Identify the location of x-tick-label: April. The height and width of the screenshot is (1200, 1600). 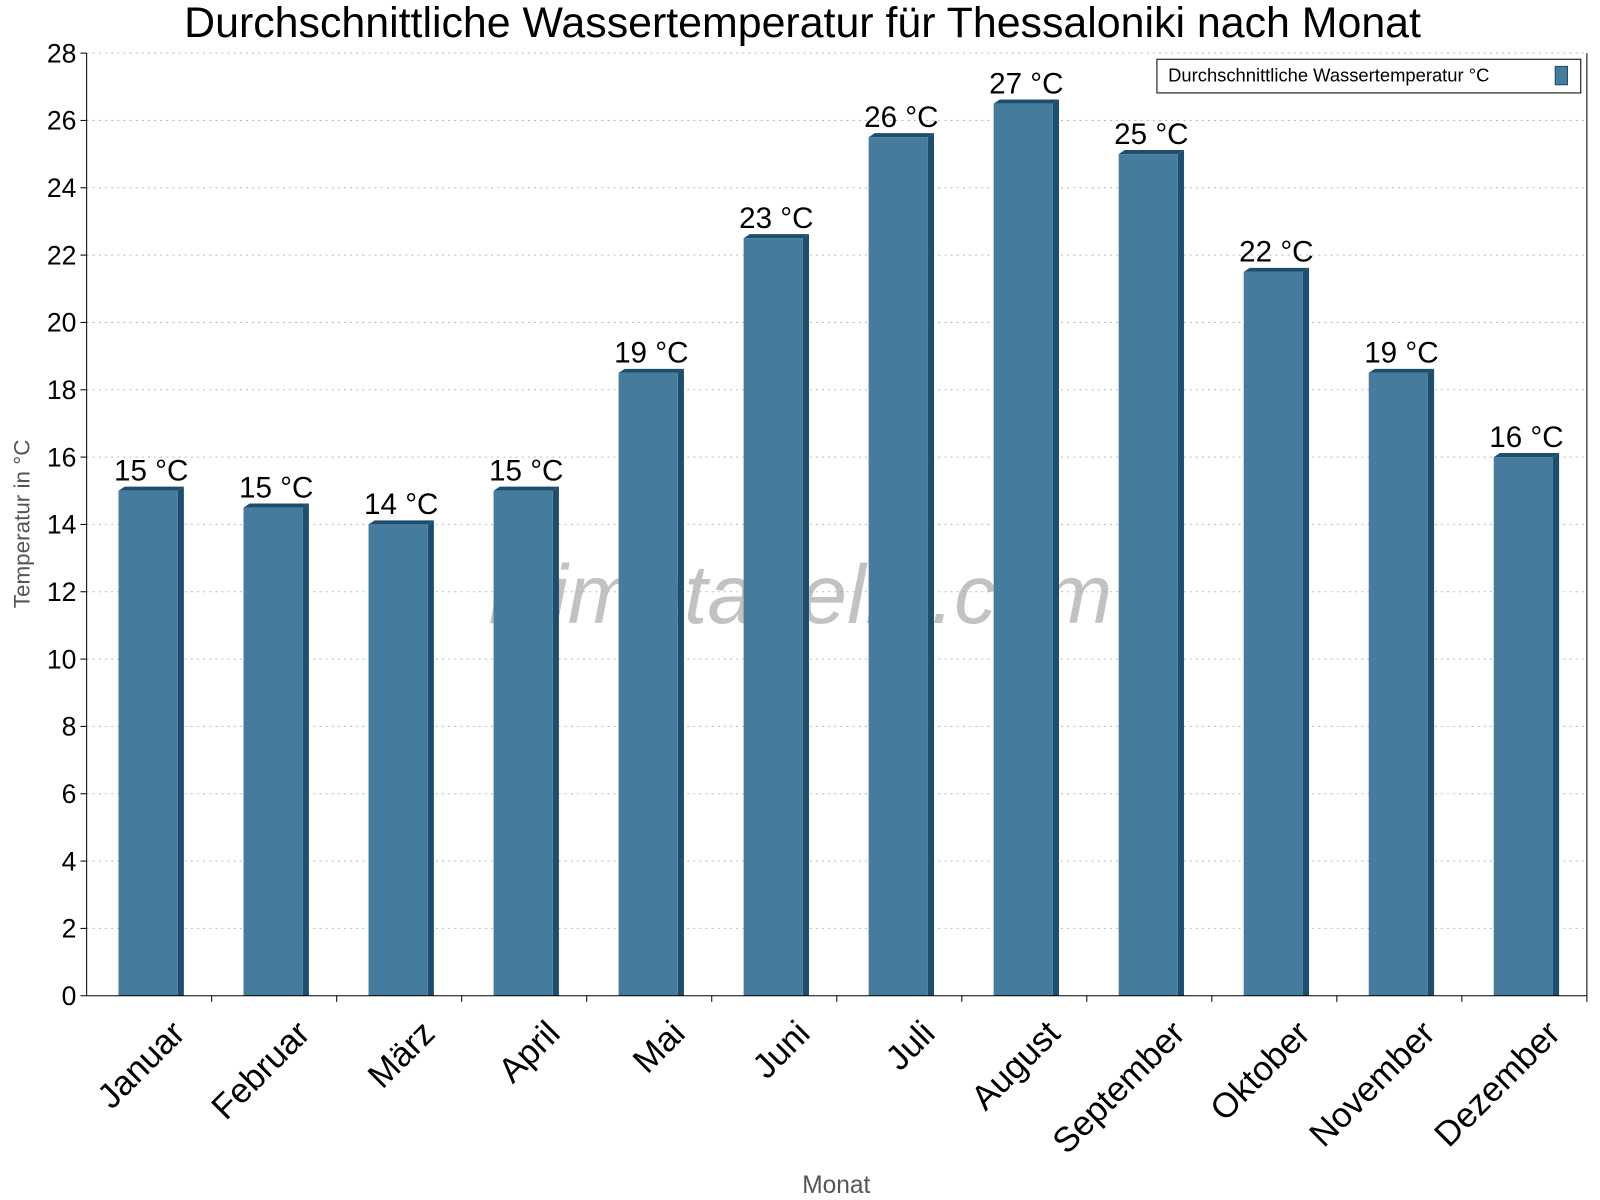
(529, 1052).